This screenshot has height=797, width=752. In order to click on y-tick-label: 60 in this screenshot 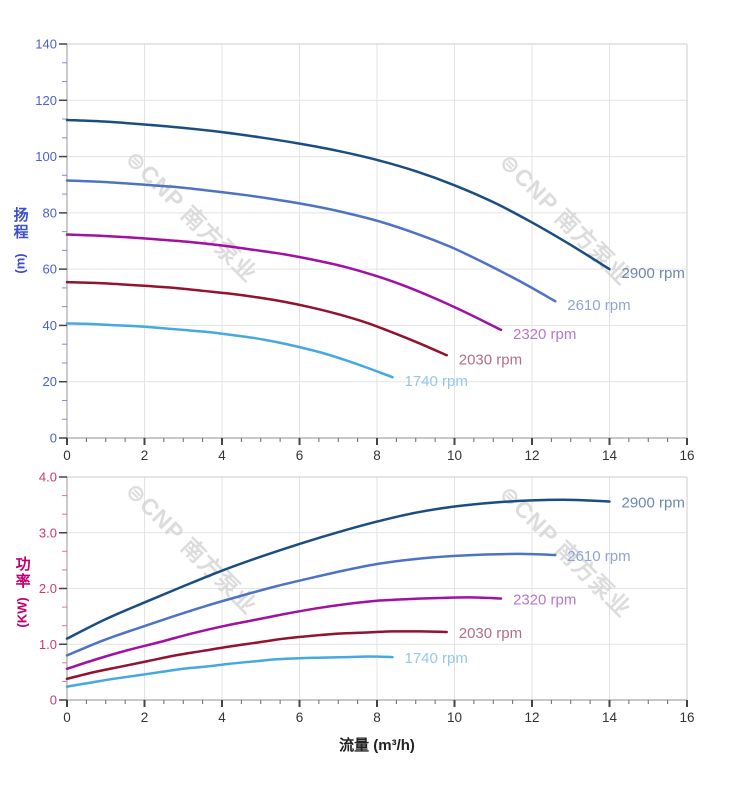, I will do `click(50, 269)`.